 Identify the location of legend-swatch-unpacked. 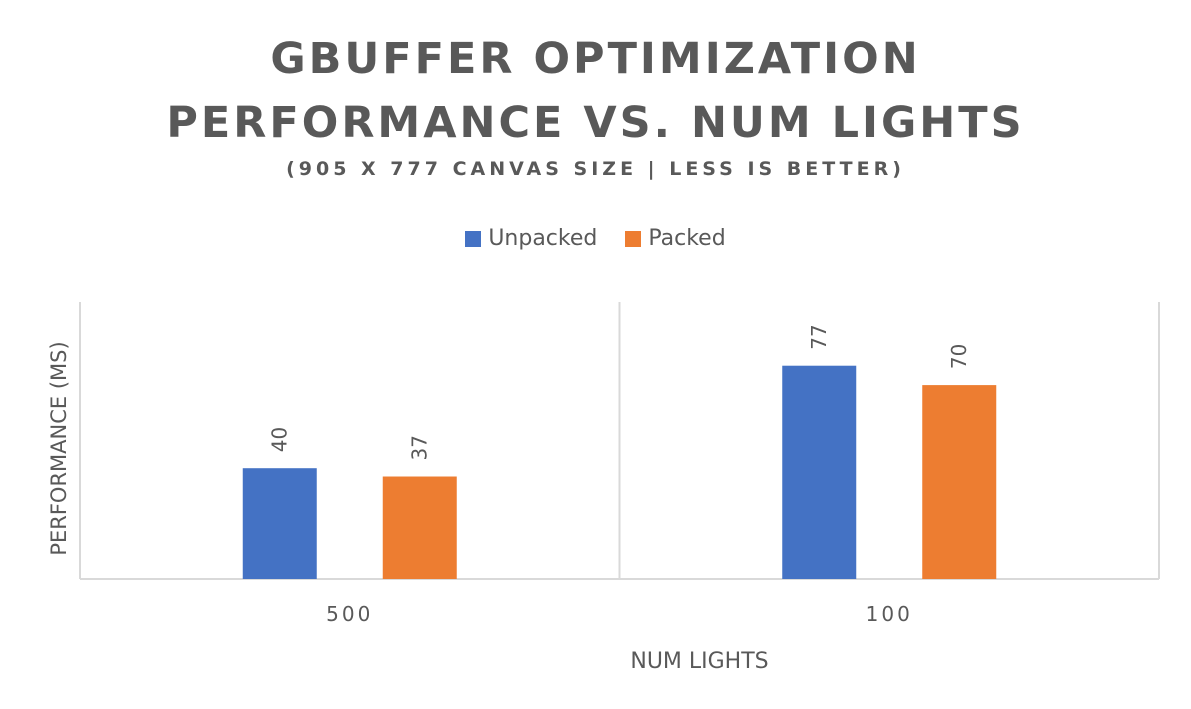
(473, 238).